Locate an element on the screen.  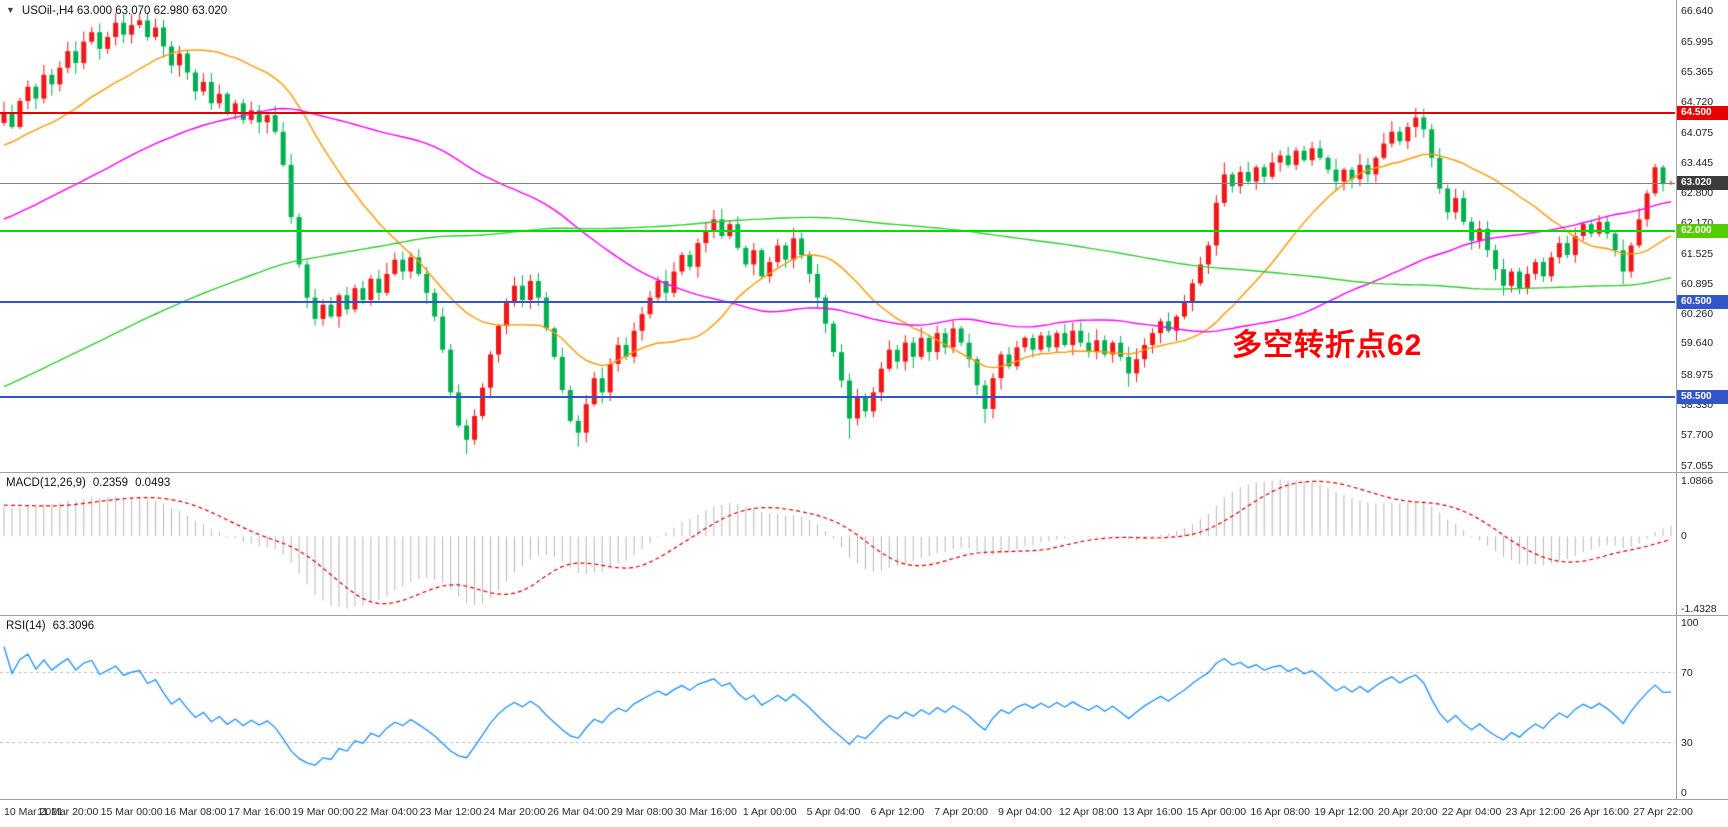
time-axis-label: 5 Apr 04:00 is located at coordinates (833, 812).